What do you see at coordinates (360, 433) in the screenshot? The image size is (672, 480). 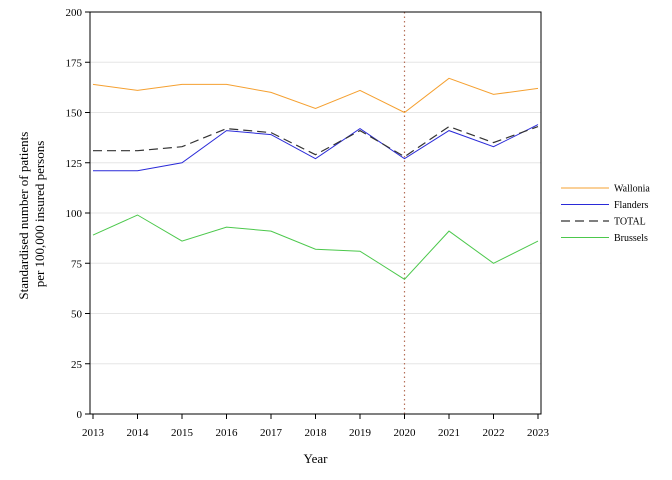 I see `x-tick-label: 2019` at bounding box center [360, 433].